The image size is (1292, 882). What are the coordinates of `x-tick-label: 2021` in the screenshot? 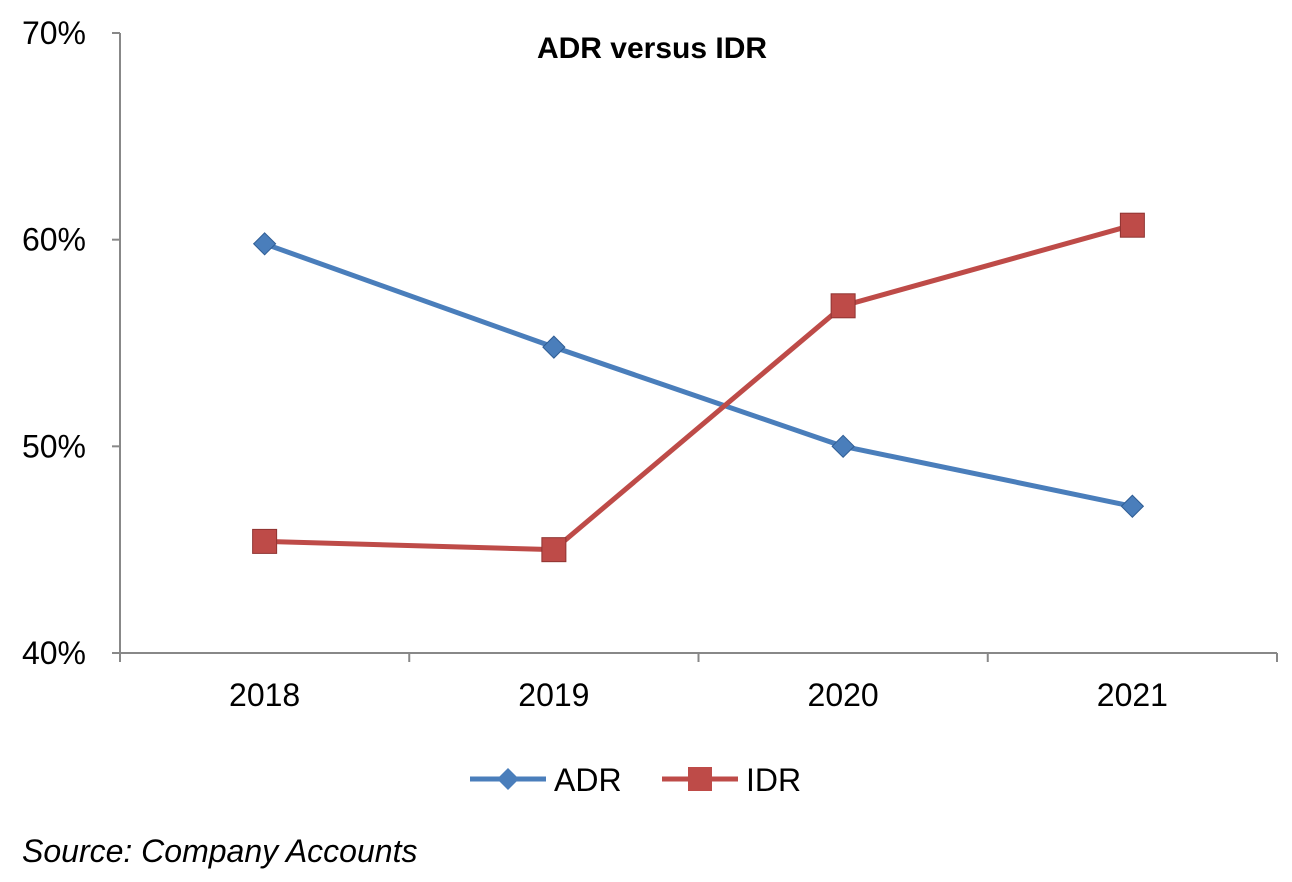 It's located at (1132, 695).